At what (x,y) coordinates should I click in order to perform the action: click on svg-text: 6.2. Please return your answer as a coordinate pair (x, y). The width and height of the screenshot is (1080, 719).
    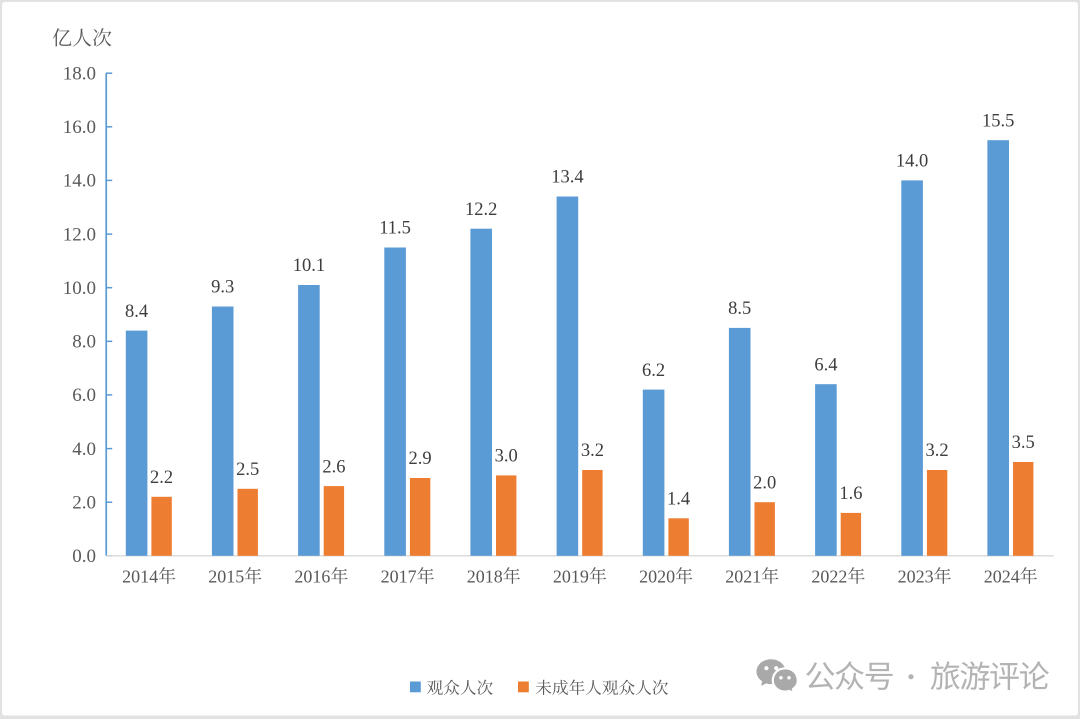
    Looking at the image, I should click on (653, 371).